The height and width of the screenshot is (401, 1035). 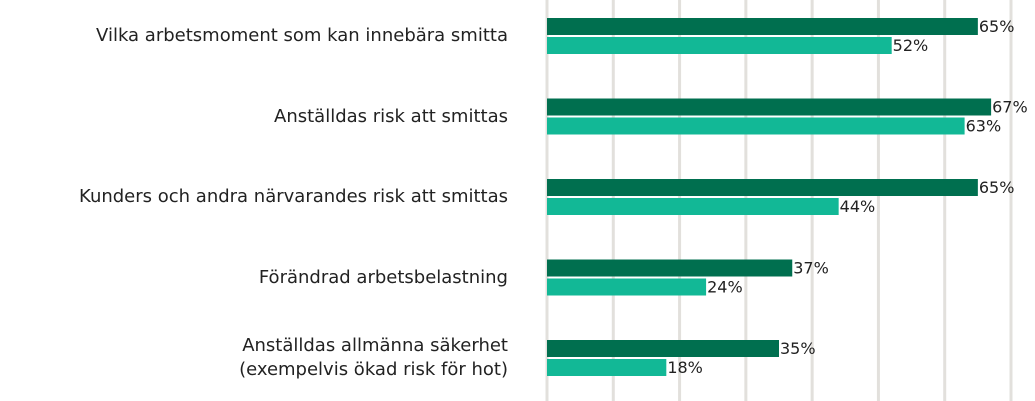 I want to click on value-label: 18%, so click(x=685, y=367).